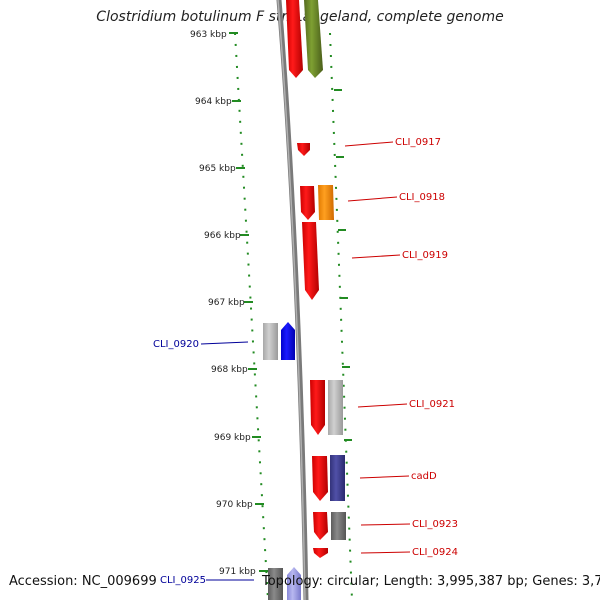  I want to click on gene-label-cli0924: CLI_0924, so click(435, 552).